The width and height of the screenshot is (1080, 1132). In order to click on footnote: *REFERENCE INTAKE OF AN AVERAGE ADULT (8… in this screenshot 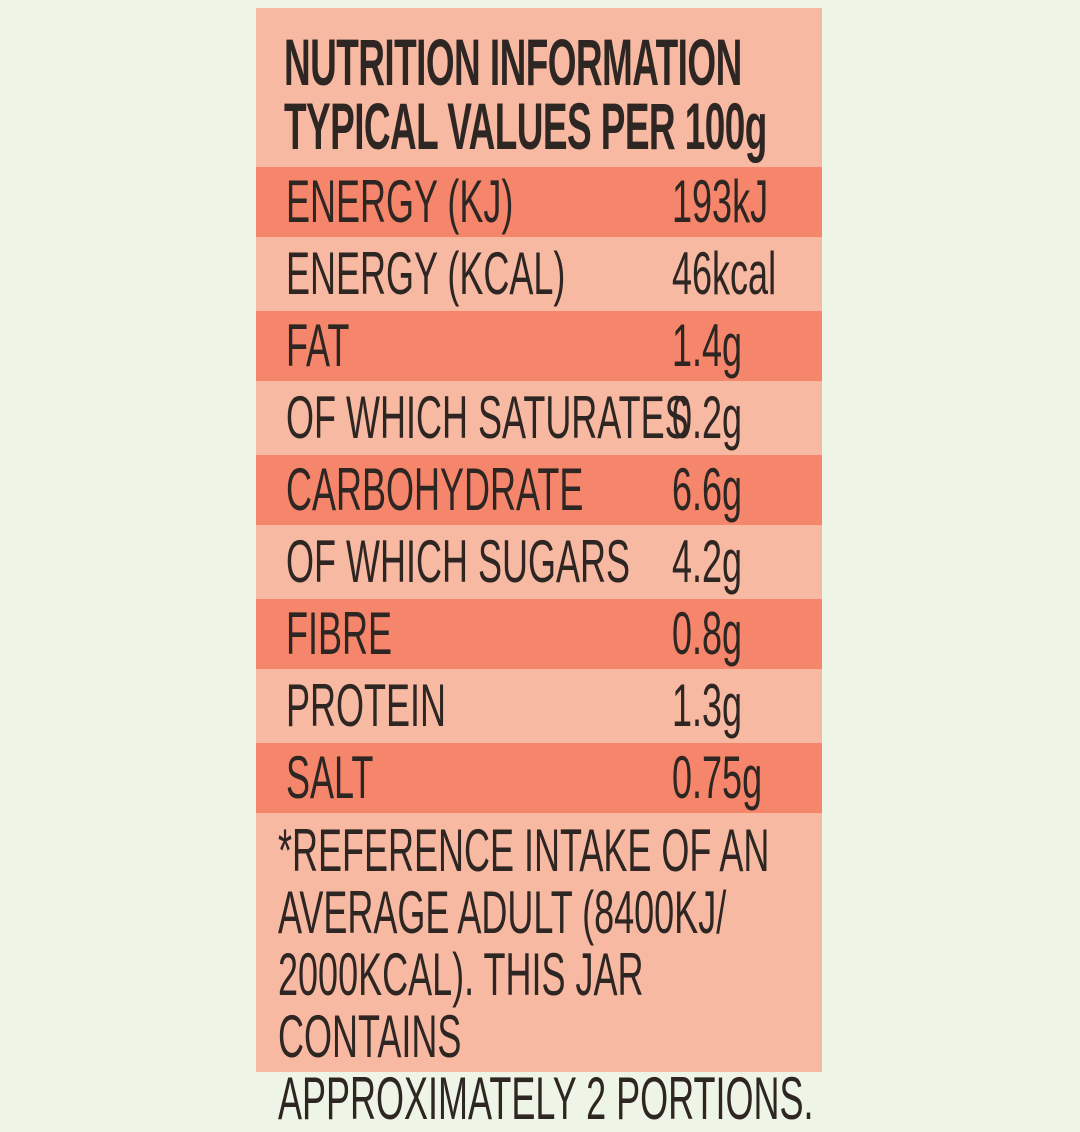, I will do `click(546, 974)`.